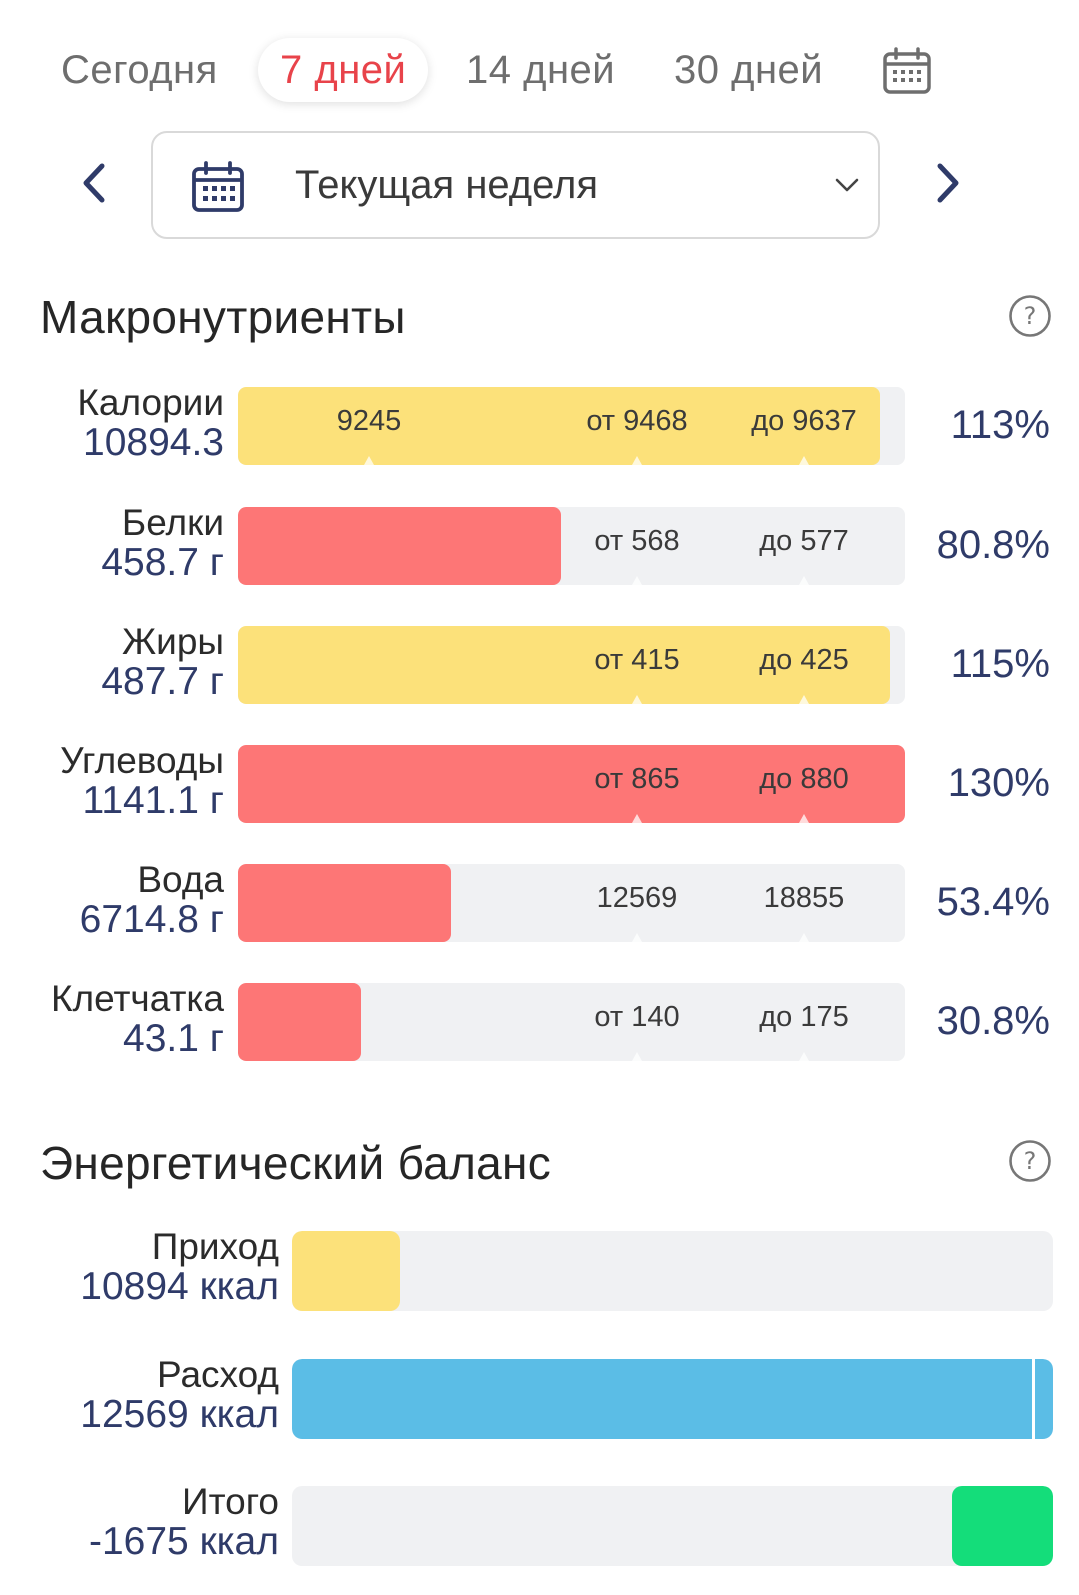  I want to click on tab-14-days: 14 дней, so click(541, 70).